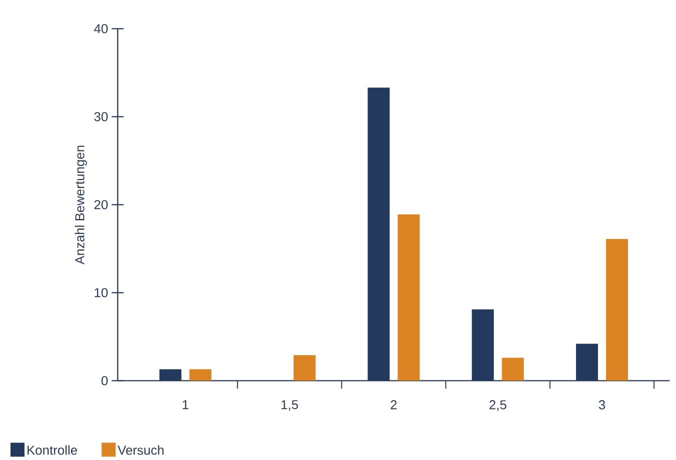  Describe the element at coordinates (602, 405) in the screenshot. I see `x-tick-label: 3` at that location.